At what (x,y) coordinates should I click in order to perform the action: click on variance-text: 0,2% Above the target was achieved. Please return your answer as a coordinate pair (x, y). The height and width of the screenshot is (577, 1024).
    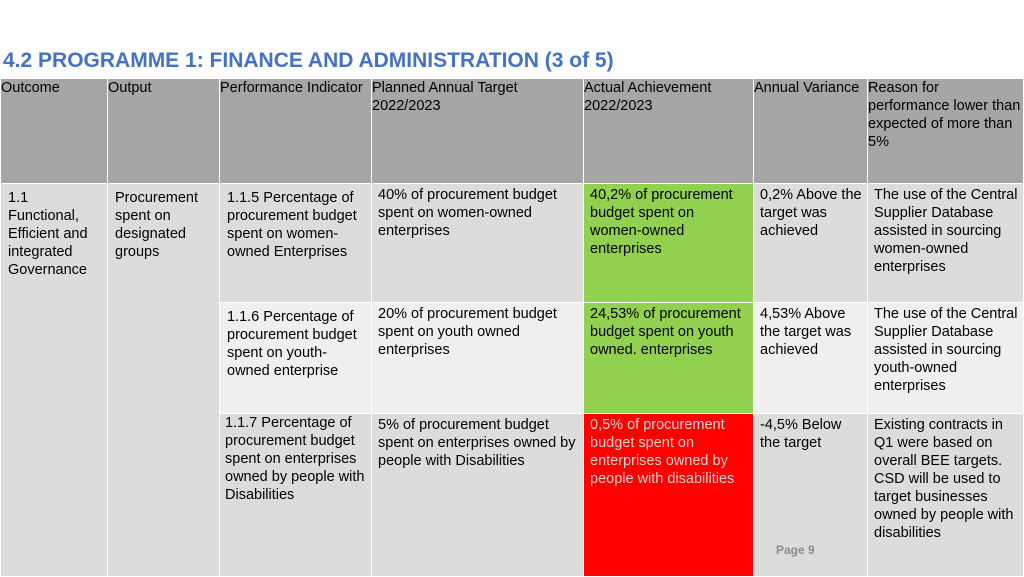
    Looking at the image, I should click on (811, 213).